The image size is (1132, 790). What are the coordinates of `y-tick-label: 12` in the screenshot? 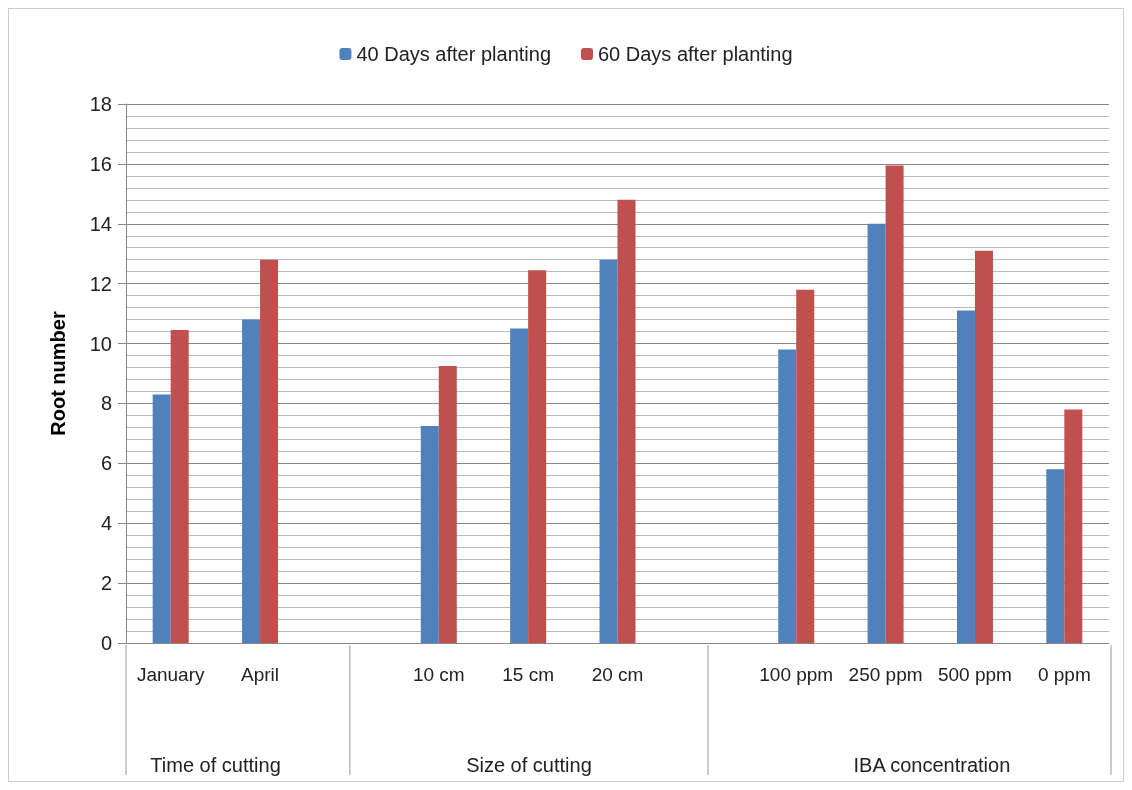 It's located at (100, 283).